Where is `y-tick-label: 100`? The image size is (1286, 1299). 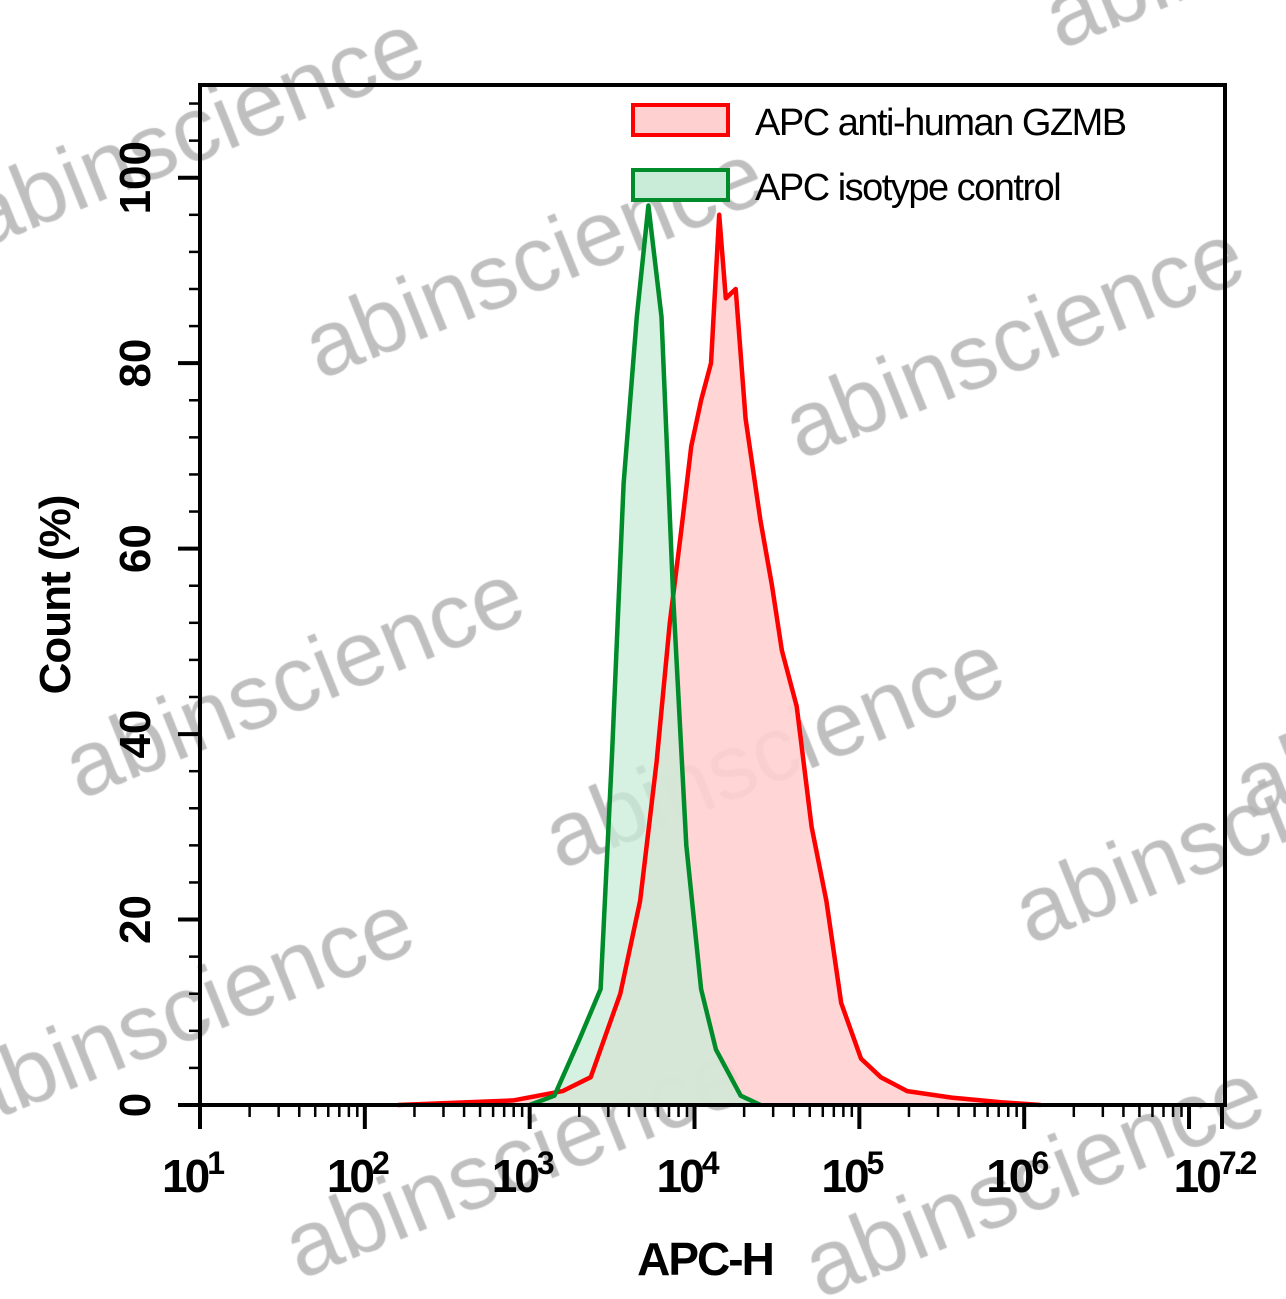
y-tick-label: 100 is located at coordinates (135, 177).